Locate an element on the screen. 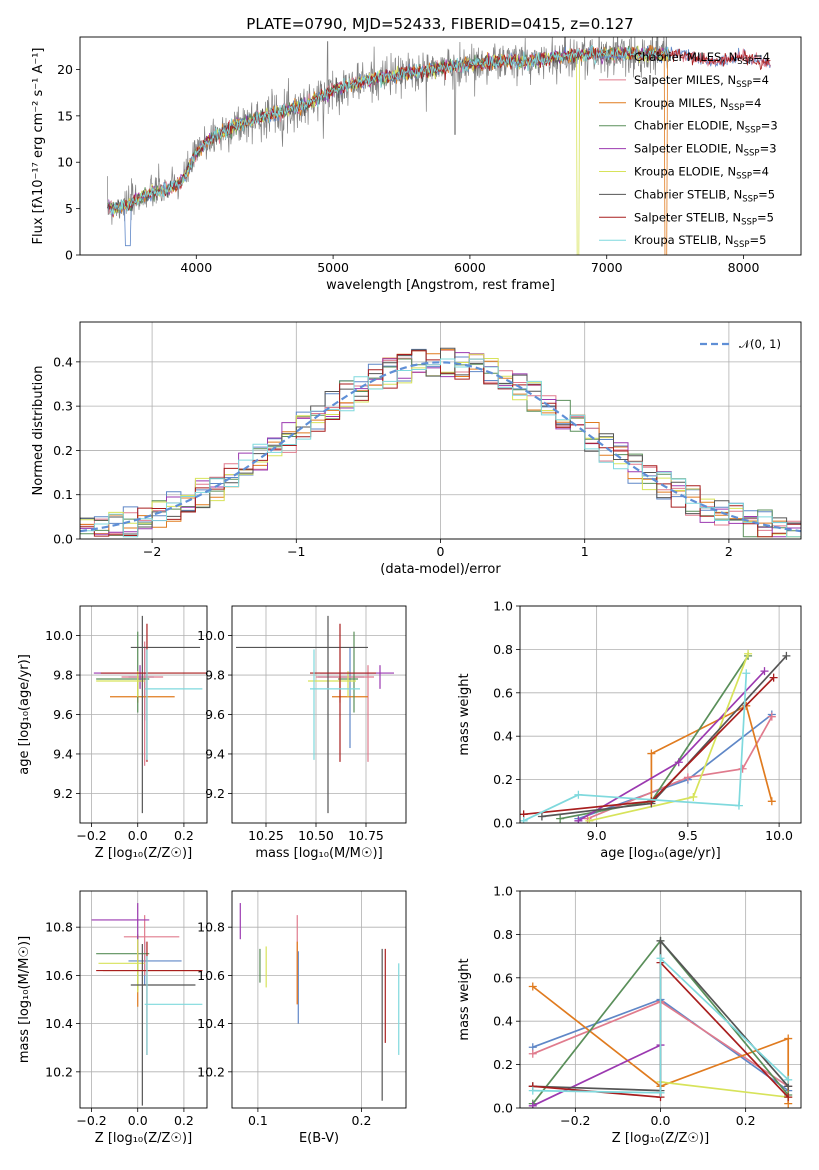 Image resolution: width=819 pixels, height=1170 pixels. x-tick-label: 8000 is located at coordinates (744, 267).